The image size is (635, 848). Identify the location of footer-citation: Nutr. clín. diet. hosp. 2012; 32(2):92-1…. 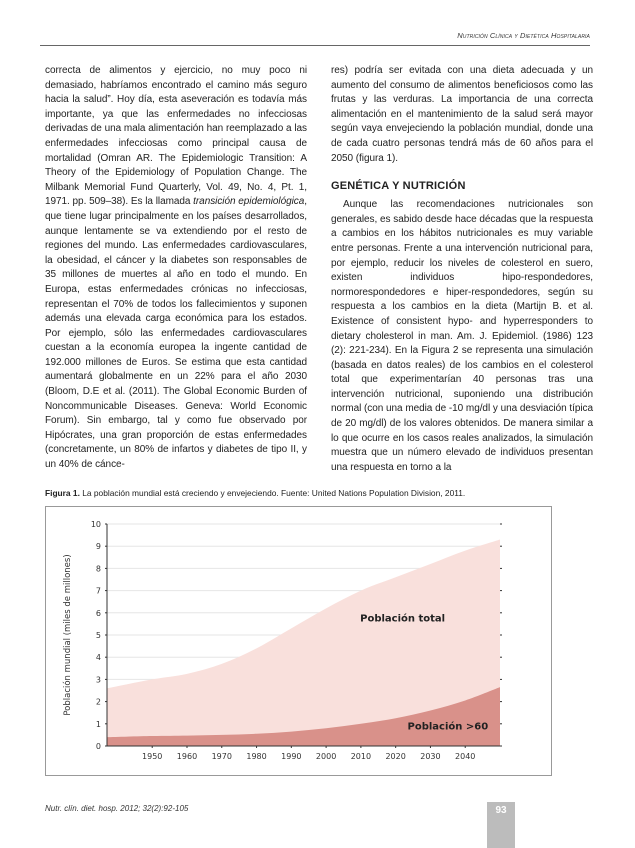
(117, 808).